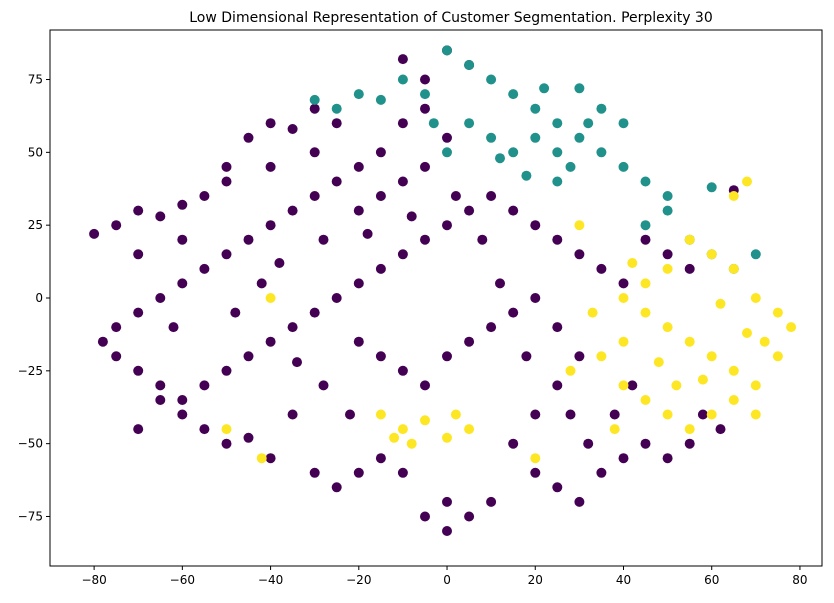  I want to click on x-tick-label: 0, so click(447, 580).